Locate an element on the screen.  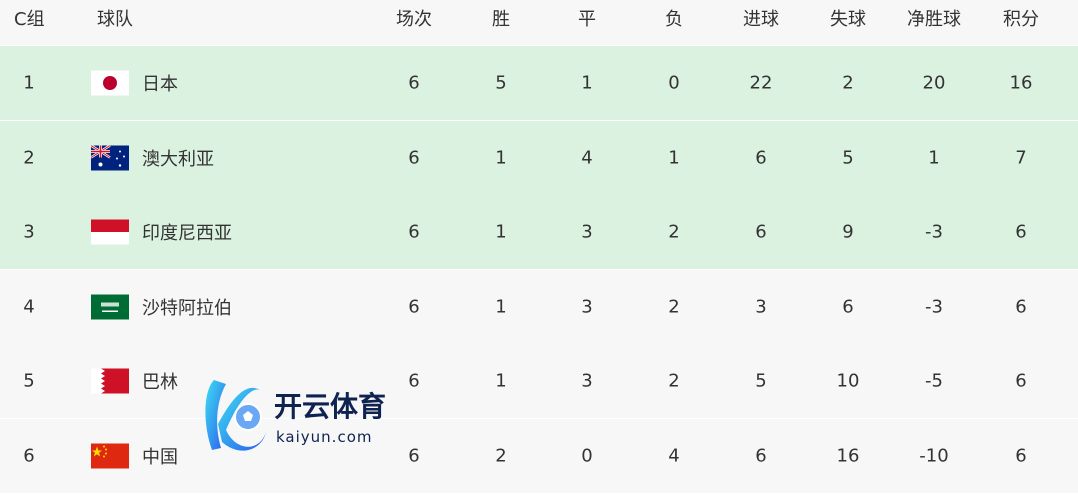
stat-cell: -5 is located at coordinates (934, 381).